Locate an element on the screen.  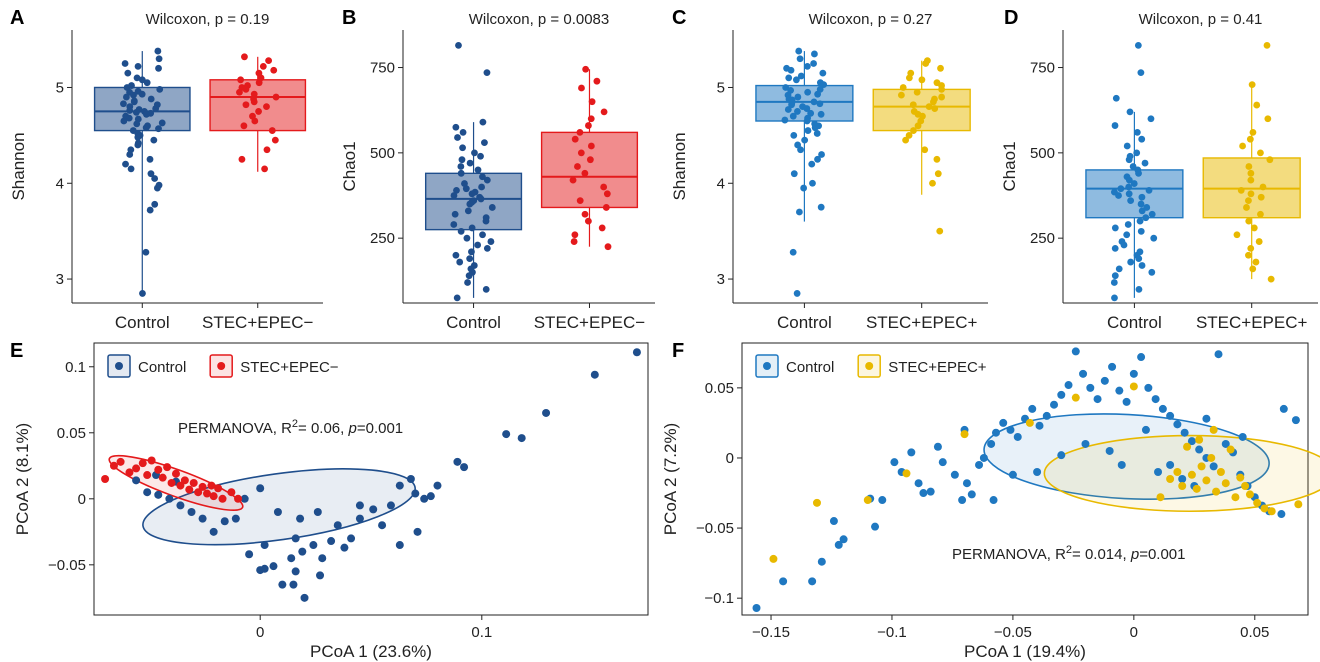
y-tick-label: −0.1 is located at coordinates (719, 598).